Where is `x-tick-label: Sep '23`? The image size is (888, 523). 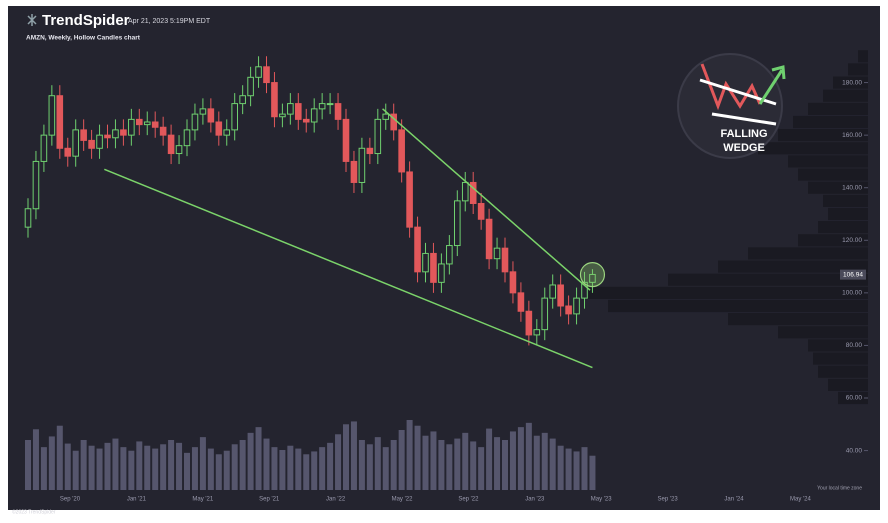 x-tick-label: Sep '23 is located at coordinates (668, 500).